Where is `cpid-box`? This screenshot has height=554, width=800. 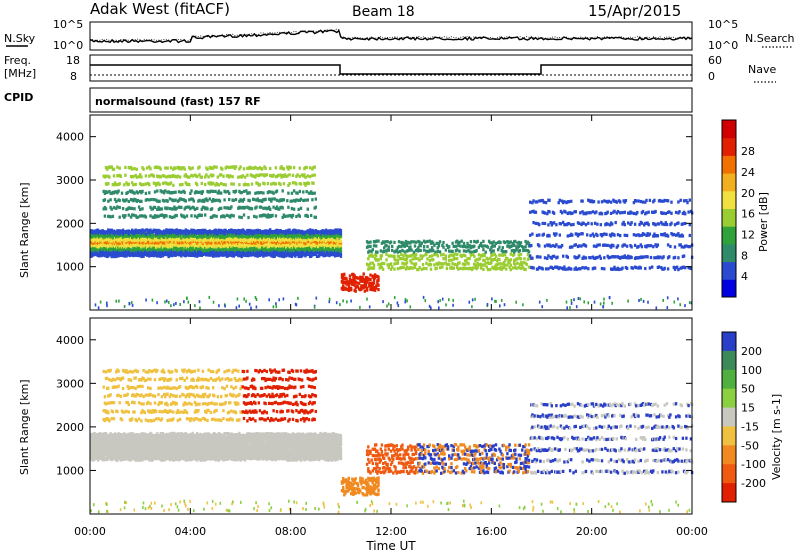 cpid-box is located at coordinates (391, 100).